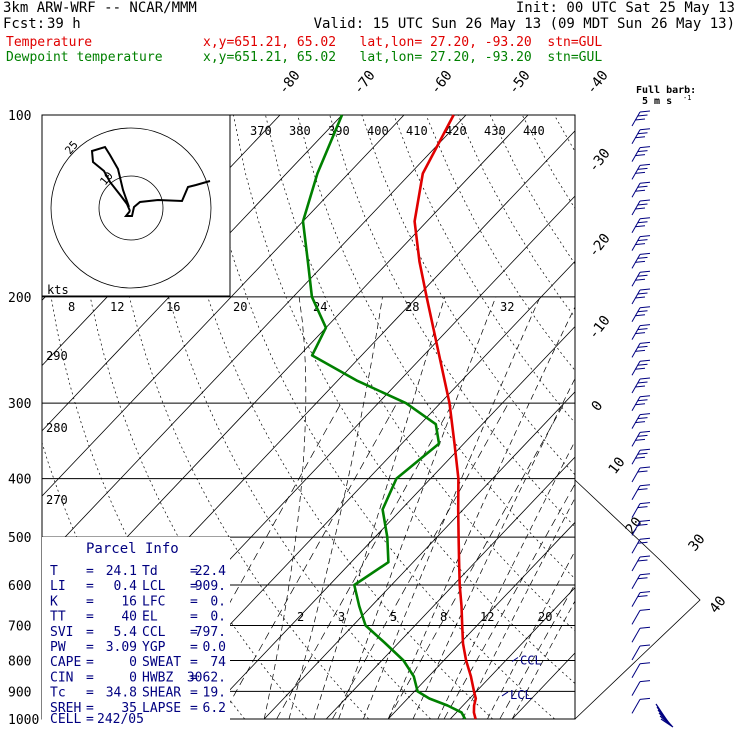  I want to click on parcel-value: 6.2, so click(214, 708).